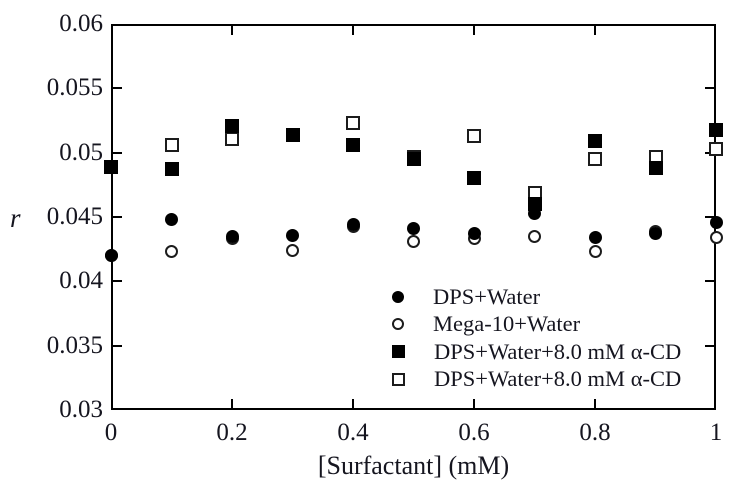 Image resolution: width=739 pixels, height=490 pixels. What do you see at coordinates (15, 218) in the screenshot?
I see `y-axis-title: r` at bounding box center [15, 218].